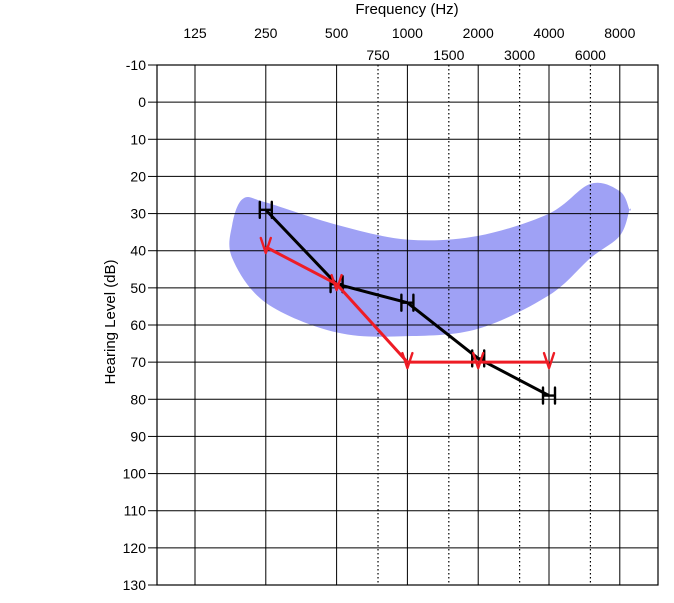 Image resolution: width=674 pixels, height=603 pixels. I want to click on y-tick-label: 80, so click(138, 399).